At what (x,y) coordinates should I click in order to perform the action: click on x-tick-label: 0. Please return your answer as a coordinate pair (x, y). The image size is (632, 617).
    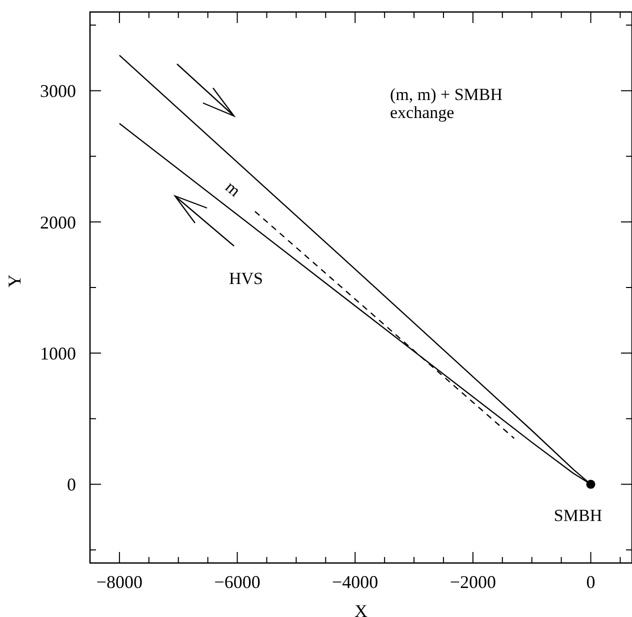
    Looking at the image, I should click on (591, 582).